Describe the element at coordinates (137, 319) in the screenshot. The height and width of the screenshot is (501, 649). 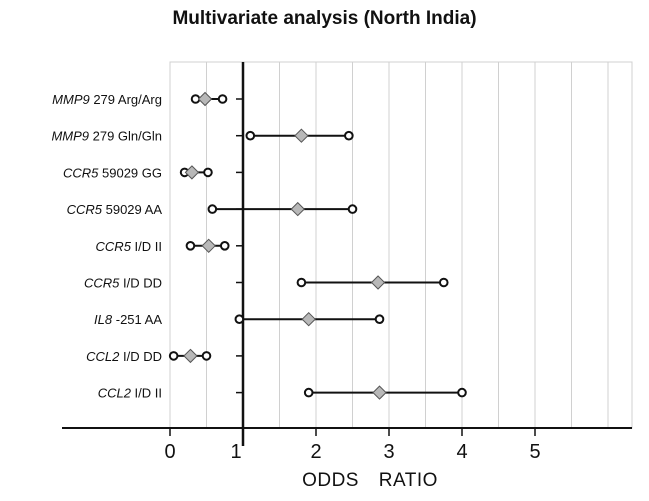
I see `variant-name: -251 AA` at that location.